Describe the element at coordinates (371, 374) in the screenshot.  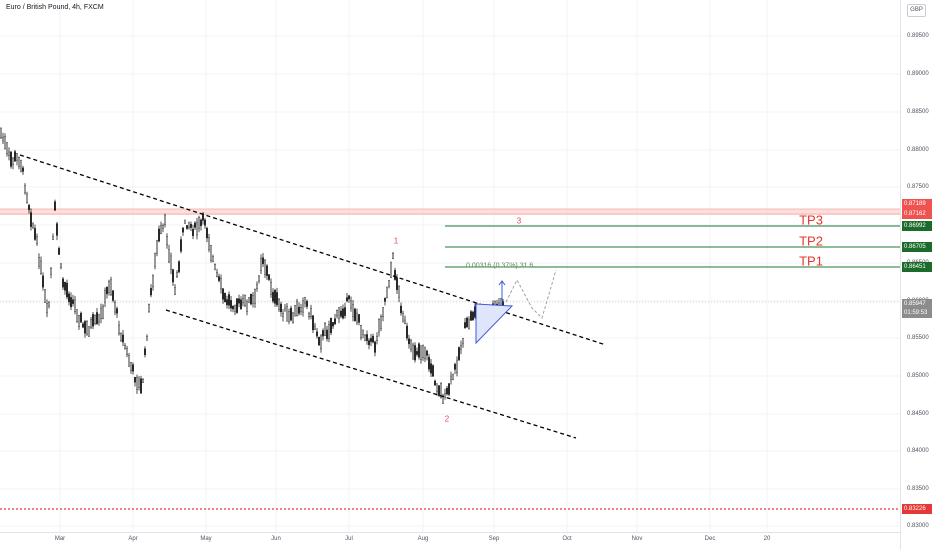
I see `lower-trendline` at that location.